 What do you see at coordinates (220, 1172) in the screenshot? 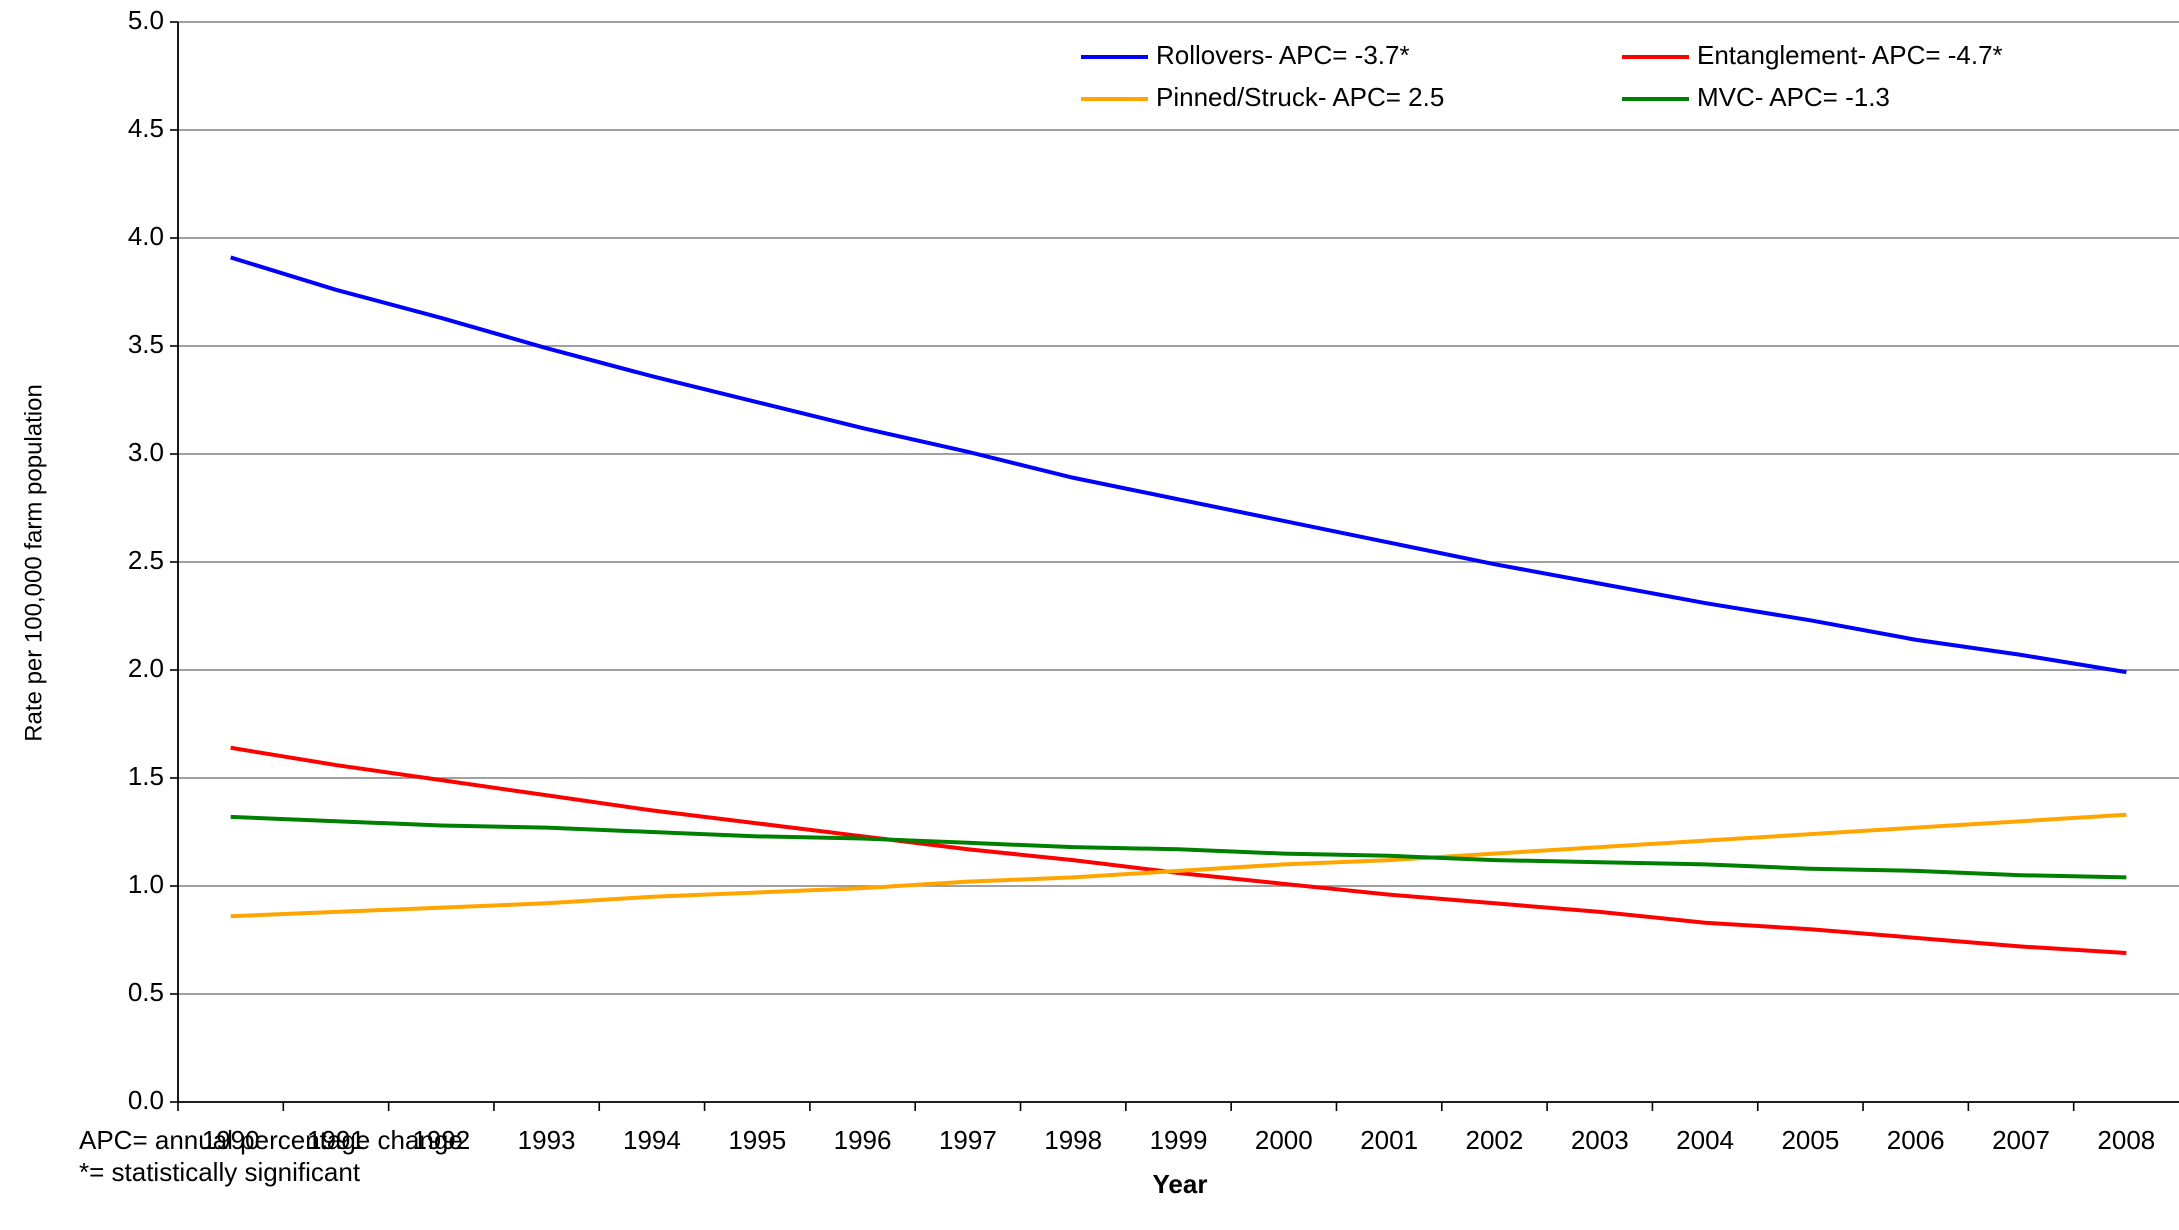
I see `note: *= statistically significant` at bounding box center [220, 1172].